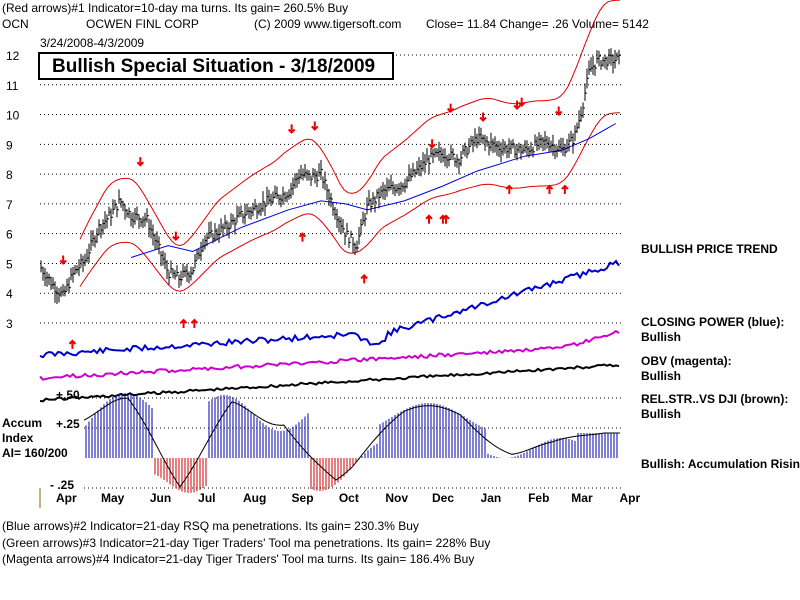 This screenshot has width=800, height=600. I want to click on y-tick-label: 6, so click(9, 235).